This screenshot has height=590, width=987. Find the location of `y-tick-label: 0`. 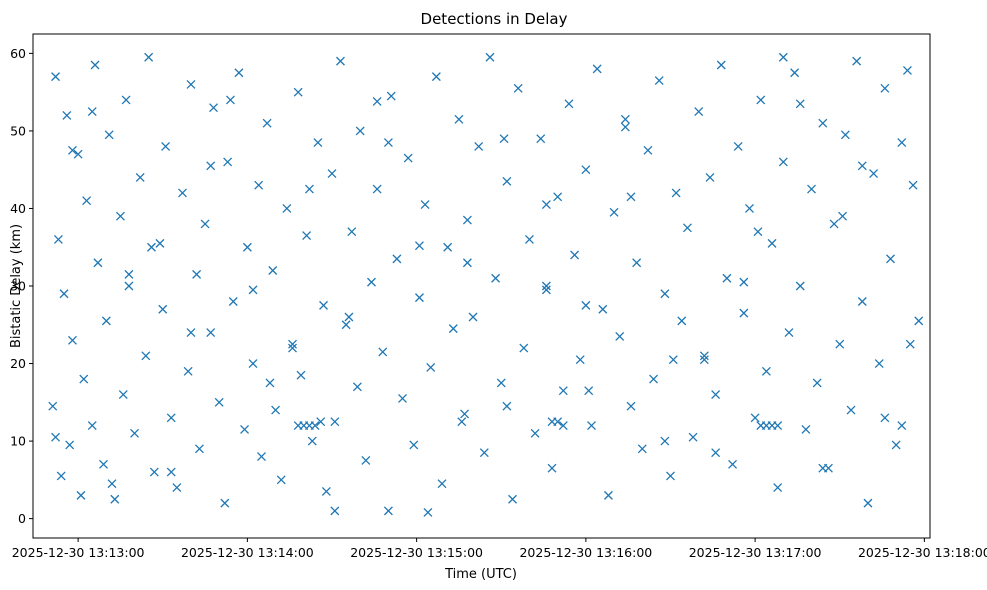

y-tick-label: 0 is located at coordinates (22, 518).